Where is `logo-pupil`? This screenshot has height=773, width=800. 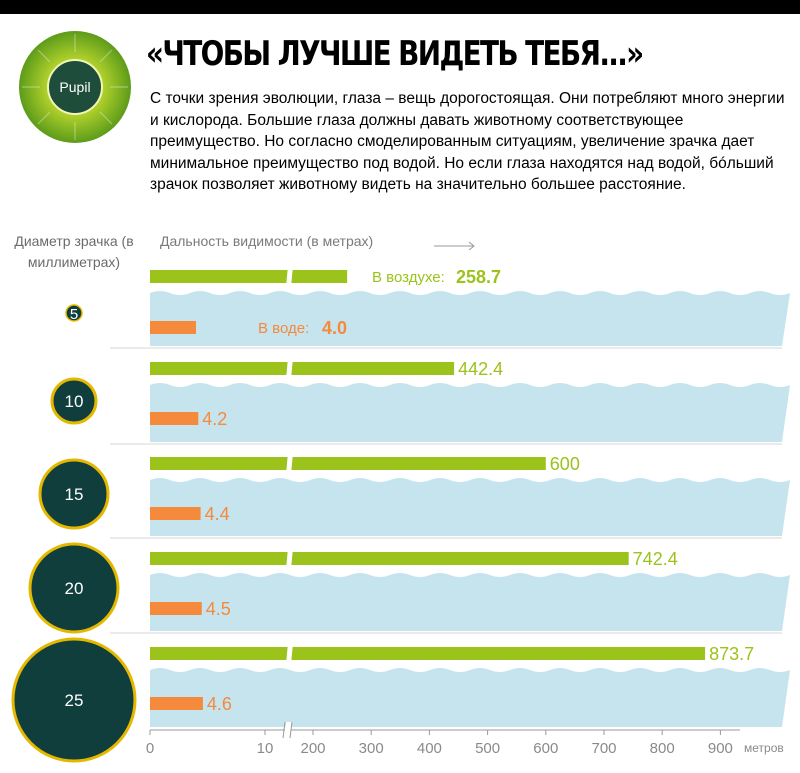 logo-pupil is located at coordinates (75, 87).